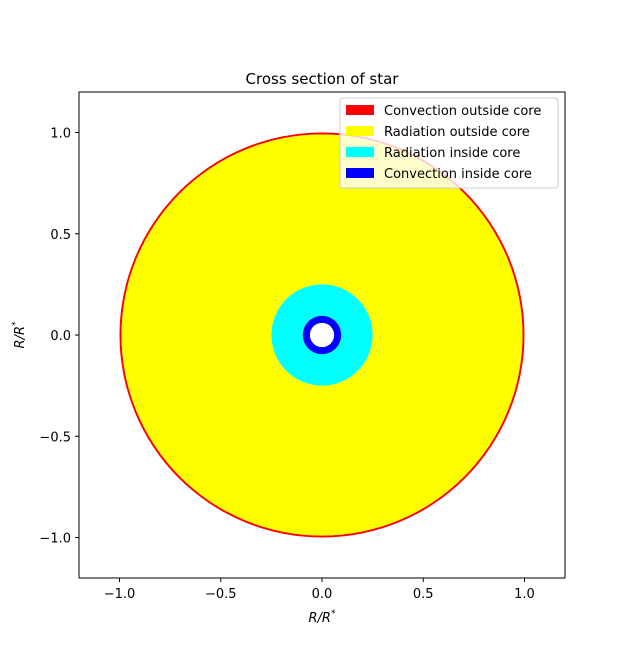 The width and height of the screenshot is (628, 664). I want to click on legend-label: Radiation inside core, so click(452, 153).